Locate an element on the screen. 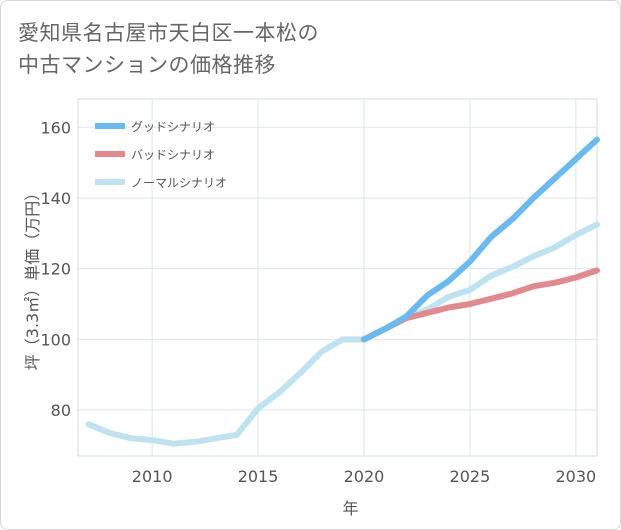 The height and width of the screenshot is (530, 621). legend-label: バッドシナリオ is located at coordinates (173, 155).